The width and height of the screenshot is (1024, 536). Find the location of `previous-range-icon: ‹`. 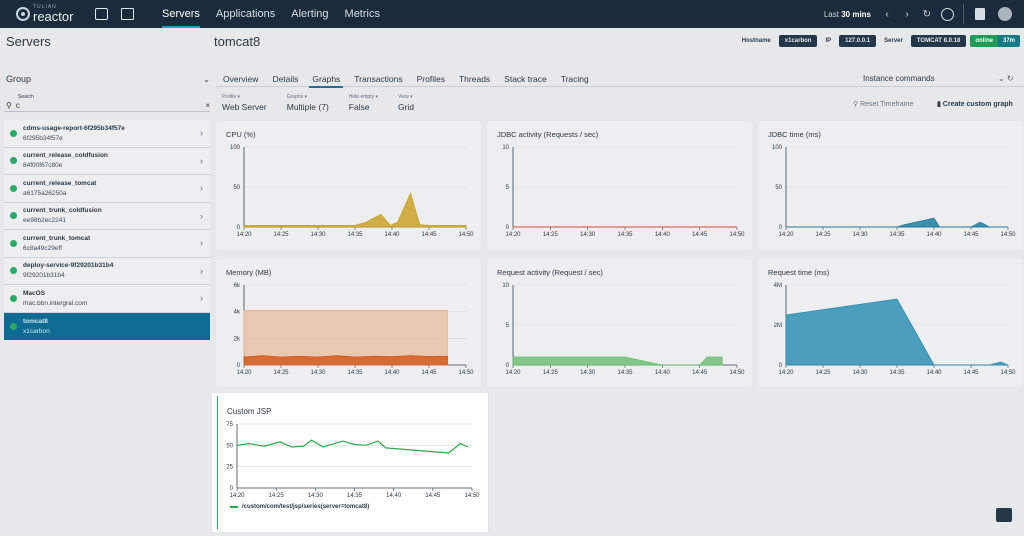

previous-range-icon: ‹ is located at coordinates (887, 14).